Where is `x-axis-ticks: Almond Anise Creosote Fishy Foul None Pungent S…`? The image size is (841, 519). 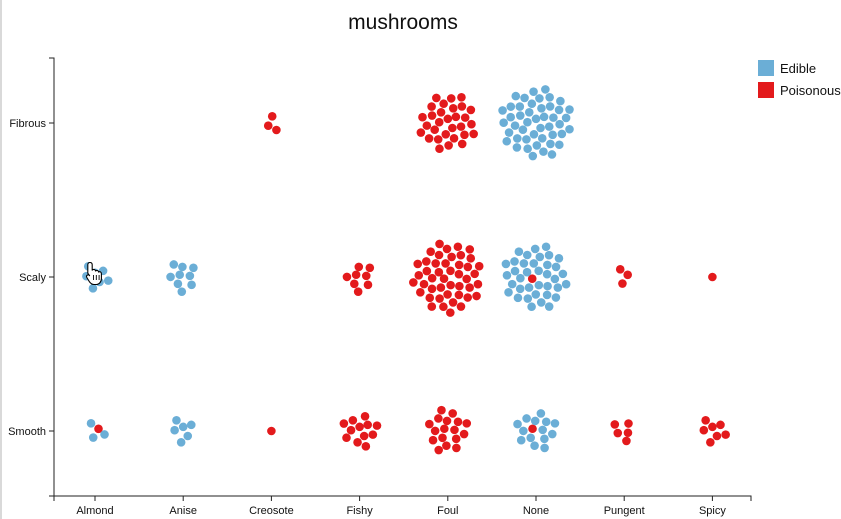 x-axis-ticks: Almond Anise Creosote Fishy Foul None Pungent S… is located at coordinates (401, 506).